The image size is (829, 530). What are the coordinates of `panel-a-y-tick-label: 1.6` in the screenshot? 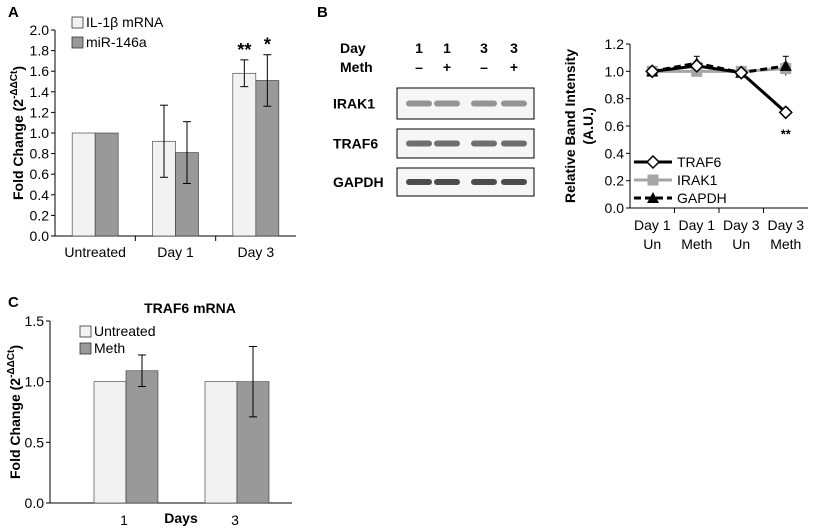 It's located at (40, 71).